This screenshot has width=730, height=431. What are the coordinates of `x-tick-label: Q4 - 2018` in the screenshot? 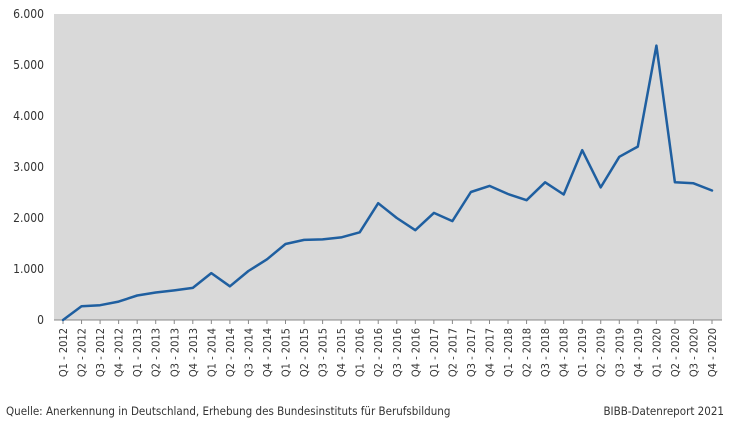 It's located at (564, 352).